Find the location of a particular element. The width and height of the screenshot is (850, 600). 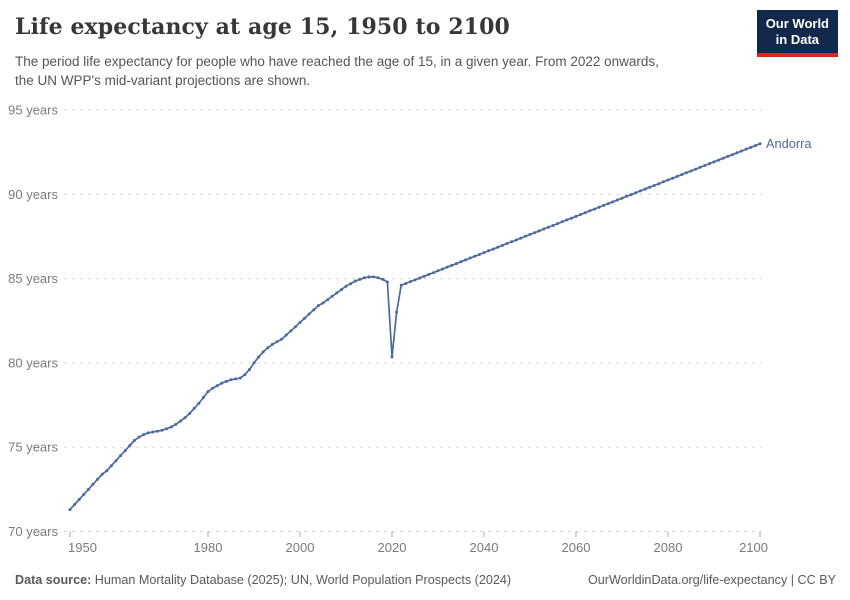

y-axis-tick-label: 90 years is located at coordinates (33, 194).